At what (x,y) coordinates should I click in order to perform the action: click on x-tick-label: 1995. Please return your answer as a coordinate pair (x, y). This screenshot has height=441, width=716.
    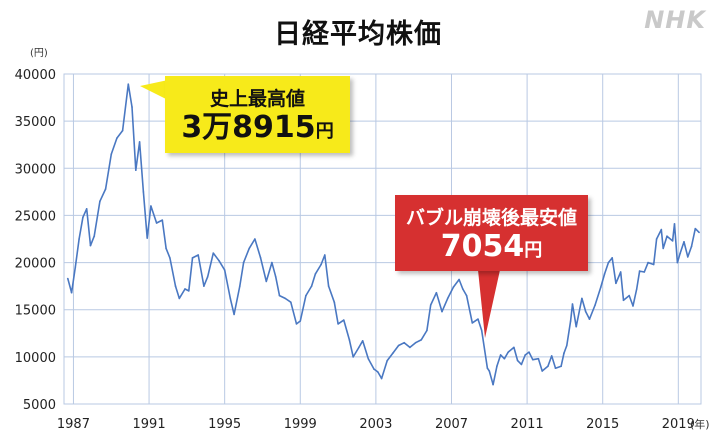
    Looking at the image, I should click on (224, 424).